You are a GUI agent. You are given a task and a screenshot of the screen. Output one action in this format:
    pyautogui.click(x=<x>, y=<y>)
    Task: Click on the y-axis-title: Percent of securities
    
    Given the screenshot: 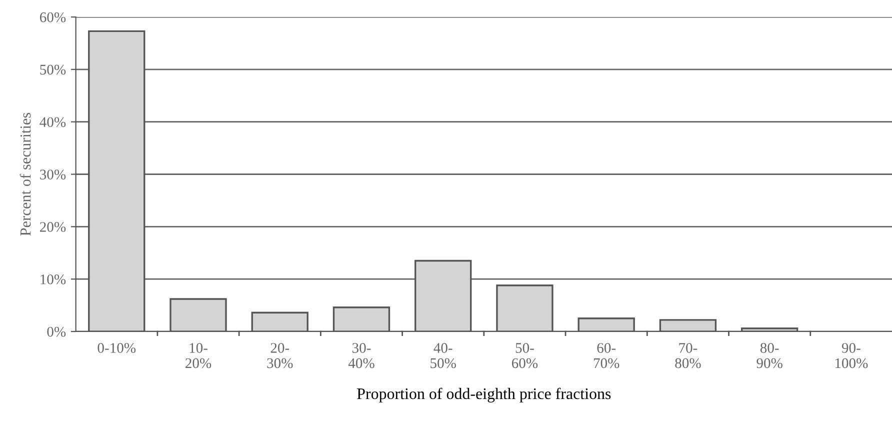 What is the action you would take?
    pyautogui.click(x=25, y=174)
    